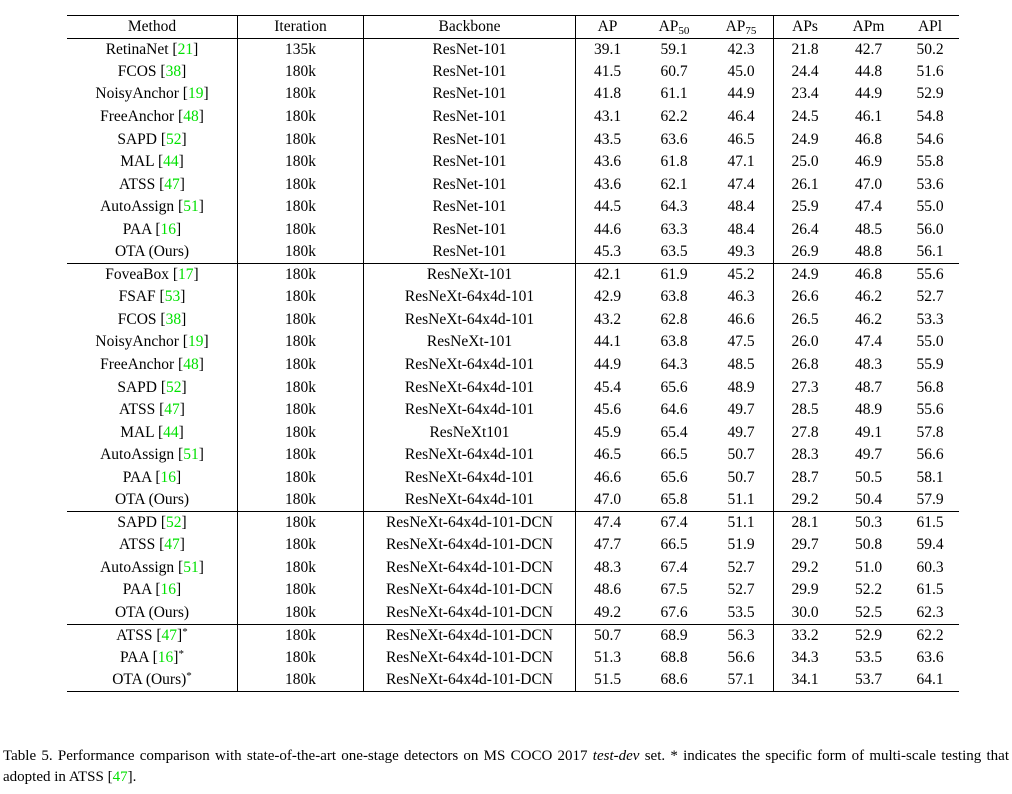 The width and height of the screenshot is (1012, 794). What do you see at coordinates (152, 680) in the screenshot?
I see `method-cell: OTA (Ours)*` at bounding box center [152, 680].